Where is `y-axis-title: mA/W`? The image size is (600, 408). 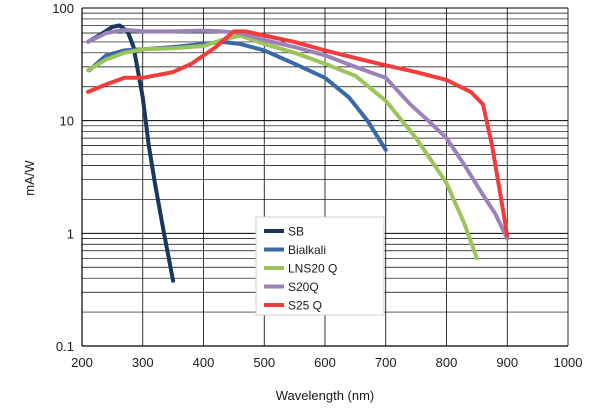 y-axis-title: mA/W is located at coordinates (29, 178).